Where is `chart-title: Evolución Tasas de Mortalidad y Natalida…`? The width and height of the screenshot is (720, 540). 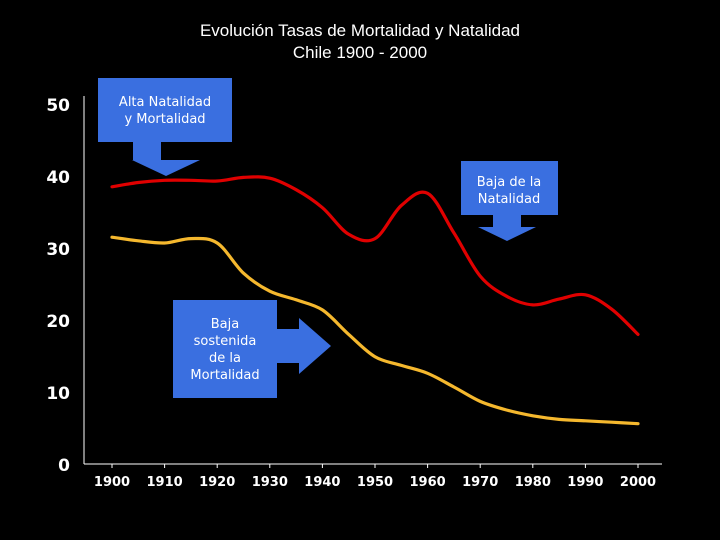
chart-title: Evolución Tasas de Mortalidad y Natalida… is located at coordinates (360, 42).